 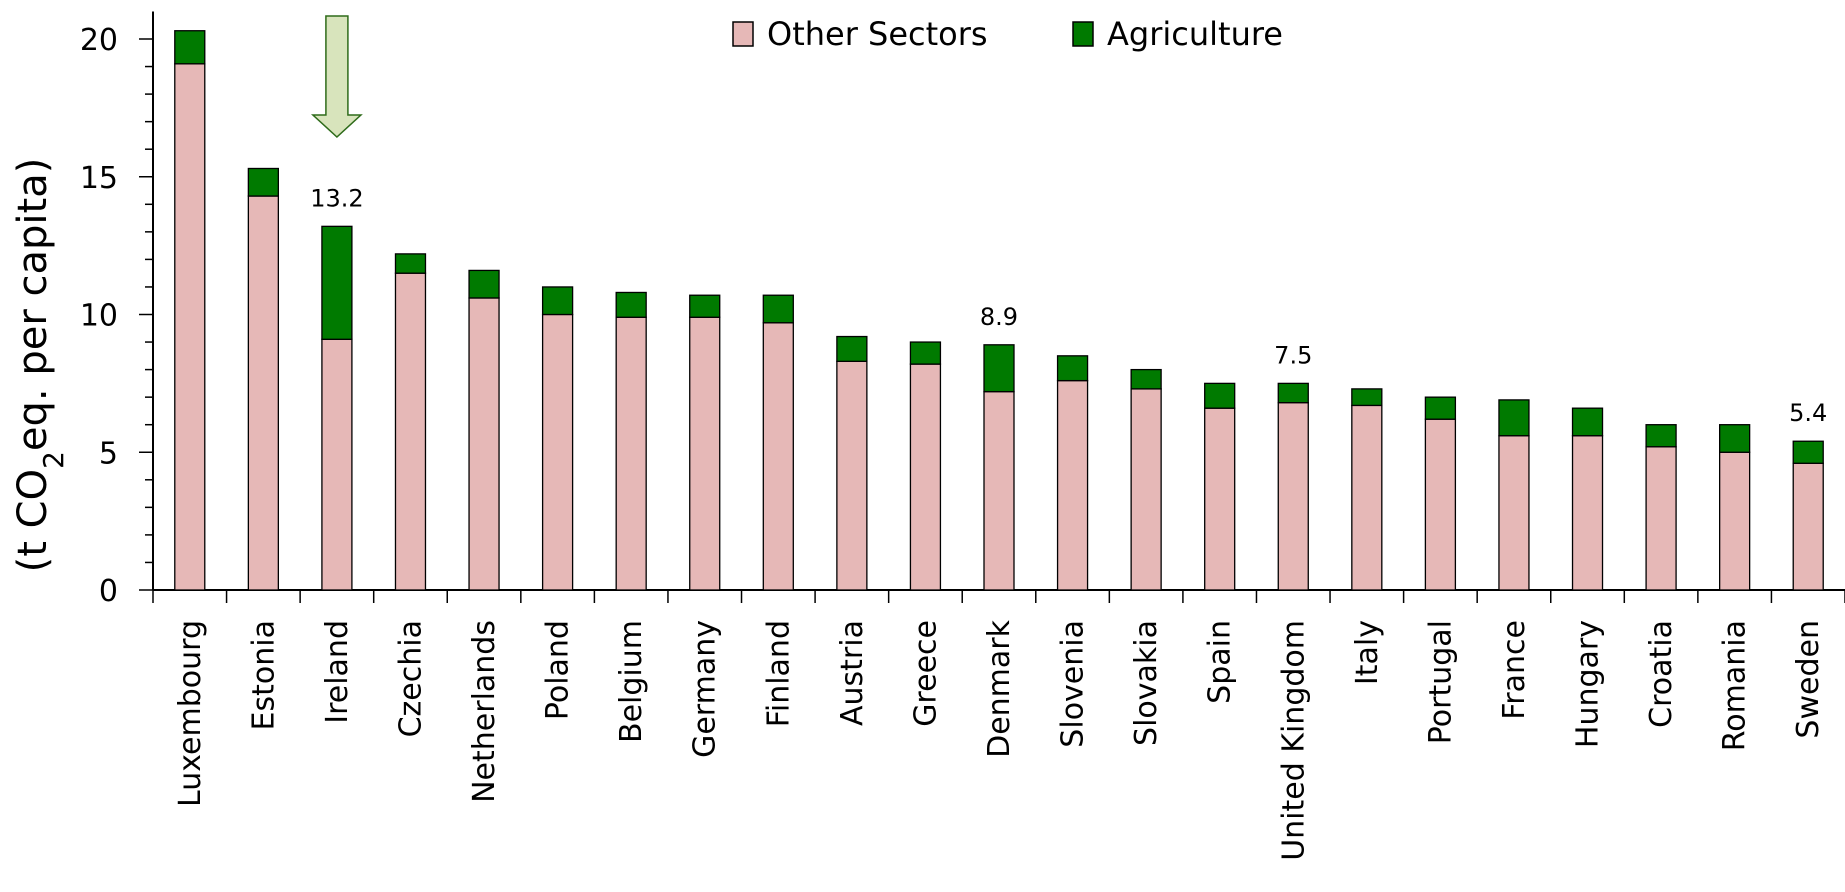 What do you see at coordinates (1587, 513) in the screenshot?
I see `bar-other-sectors-hungary` at bounding box center [1587, 513].